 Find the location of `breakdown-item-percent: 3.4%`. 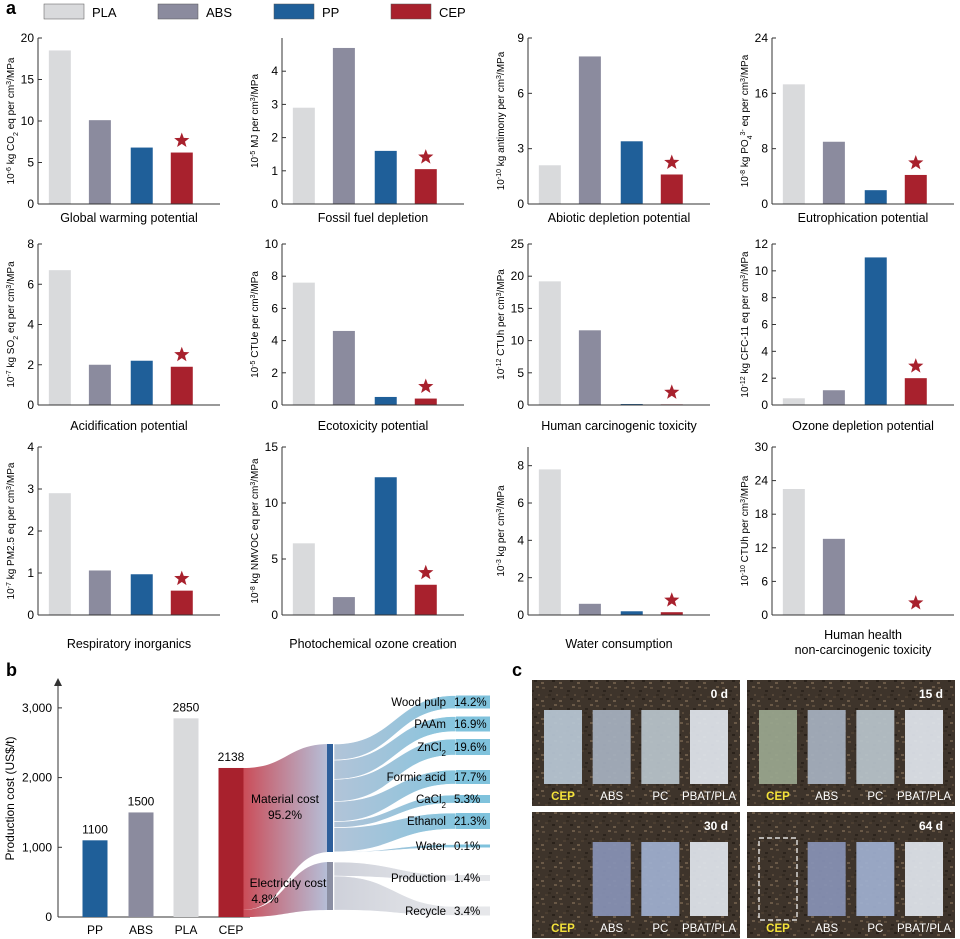

breakdown-item-percent: 3.4% is located at coordinates (467, 912).